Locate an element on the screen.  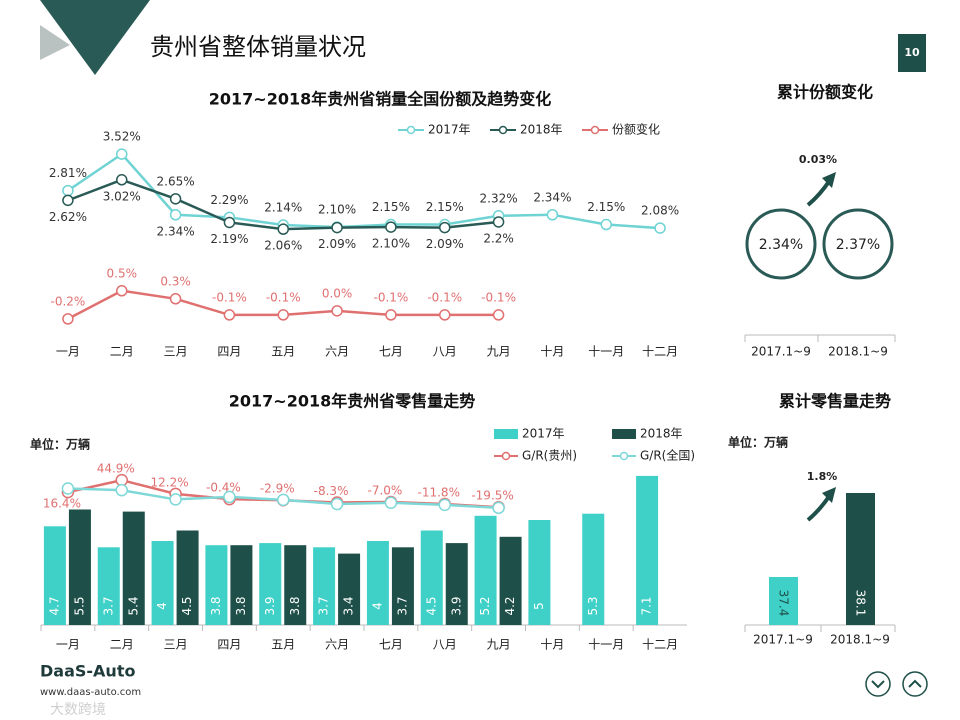
bar-label: 3.9 is located at coordinates (270, 605).